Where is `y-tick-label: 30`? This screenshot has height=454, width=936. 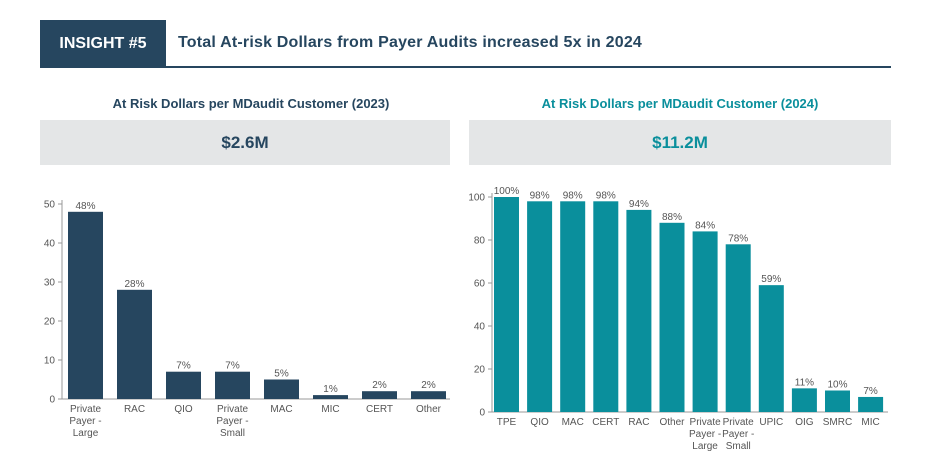
y-tick-label: 30 is located at coordinates (50, 283).